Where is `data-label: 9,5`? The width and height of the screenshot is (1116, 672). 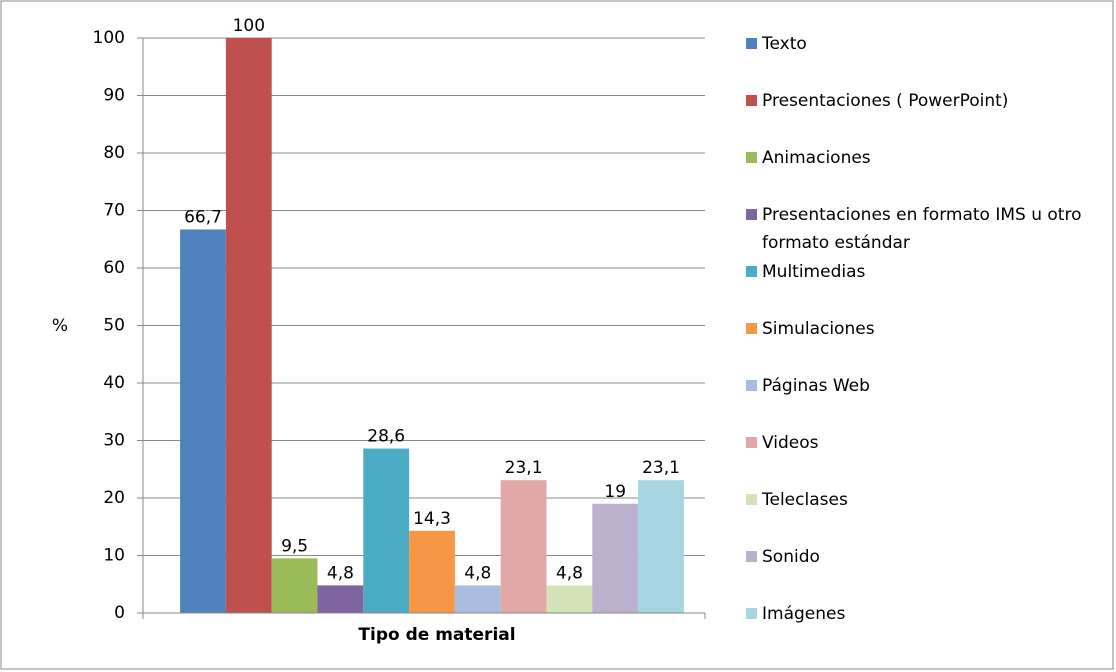
data-label: 9,5 is located at coordinates (294, 546).